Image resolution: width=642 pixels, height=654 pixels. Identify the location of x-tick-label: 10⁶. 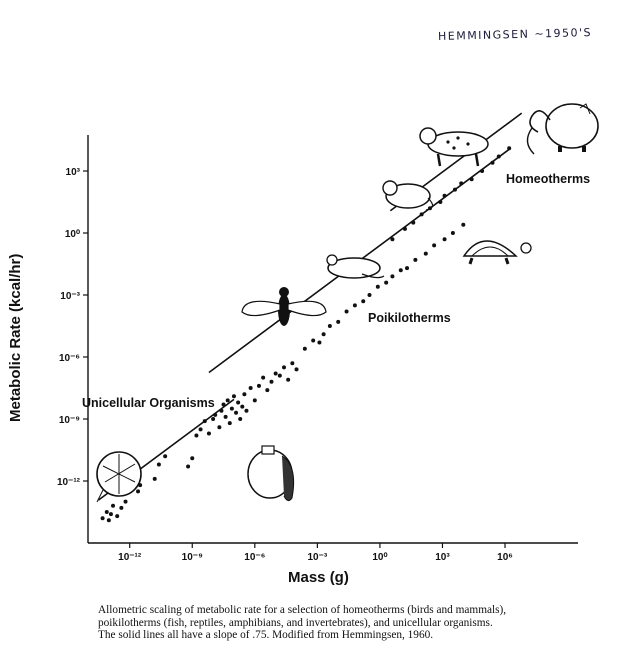
(505, 557).